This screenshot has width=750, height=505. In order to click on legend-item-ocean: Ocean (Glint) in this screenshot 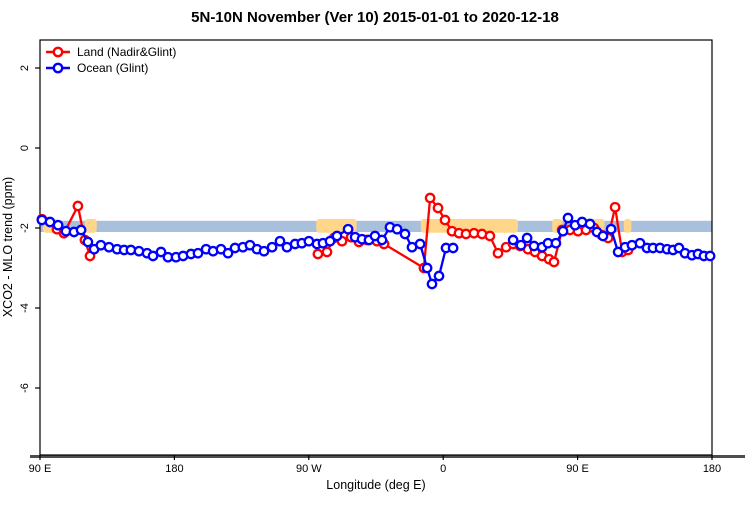, I will do `click(97, 68)`.